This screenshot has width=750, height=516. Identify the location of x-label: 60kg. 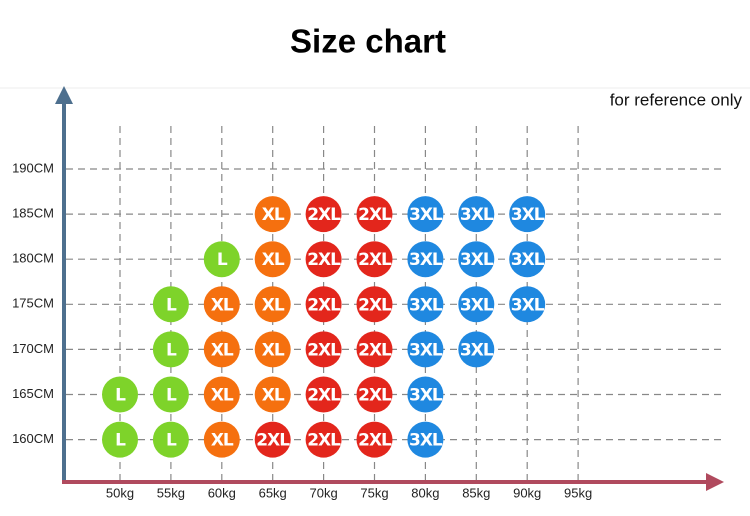
(222, 492).